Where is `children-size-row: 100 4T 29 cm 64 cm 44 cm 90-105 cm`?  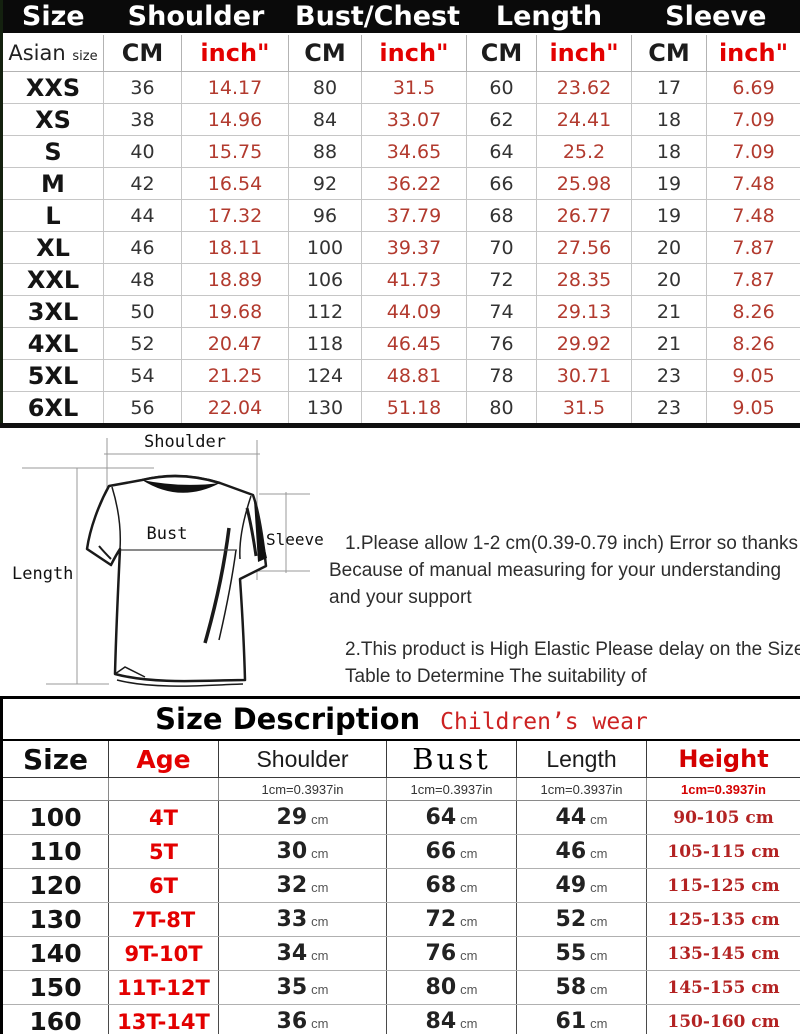
children-size-row: 100 4T 29 cm 64 cm 44 cm 90-105 cm is located at coordinates (400, 817).